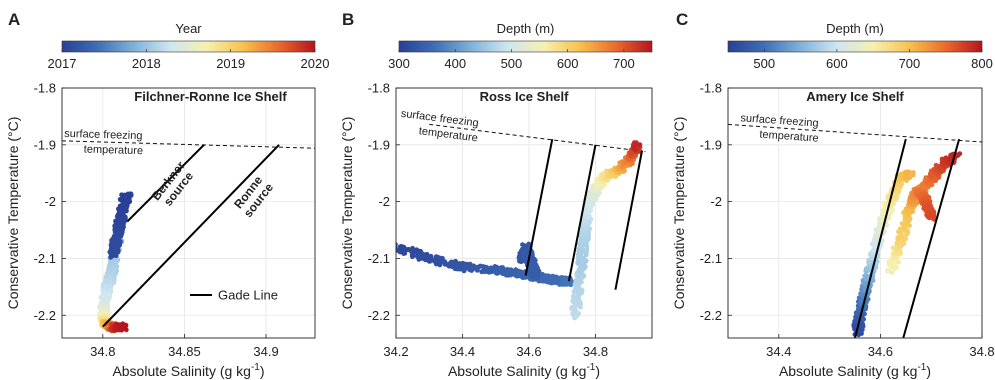 The width and height of the screenshot is (995, 380). I want to click on colorbar-tick-label: 500, so click(512, 63).